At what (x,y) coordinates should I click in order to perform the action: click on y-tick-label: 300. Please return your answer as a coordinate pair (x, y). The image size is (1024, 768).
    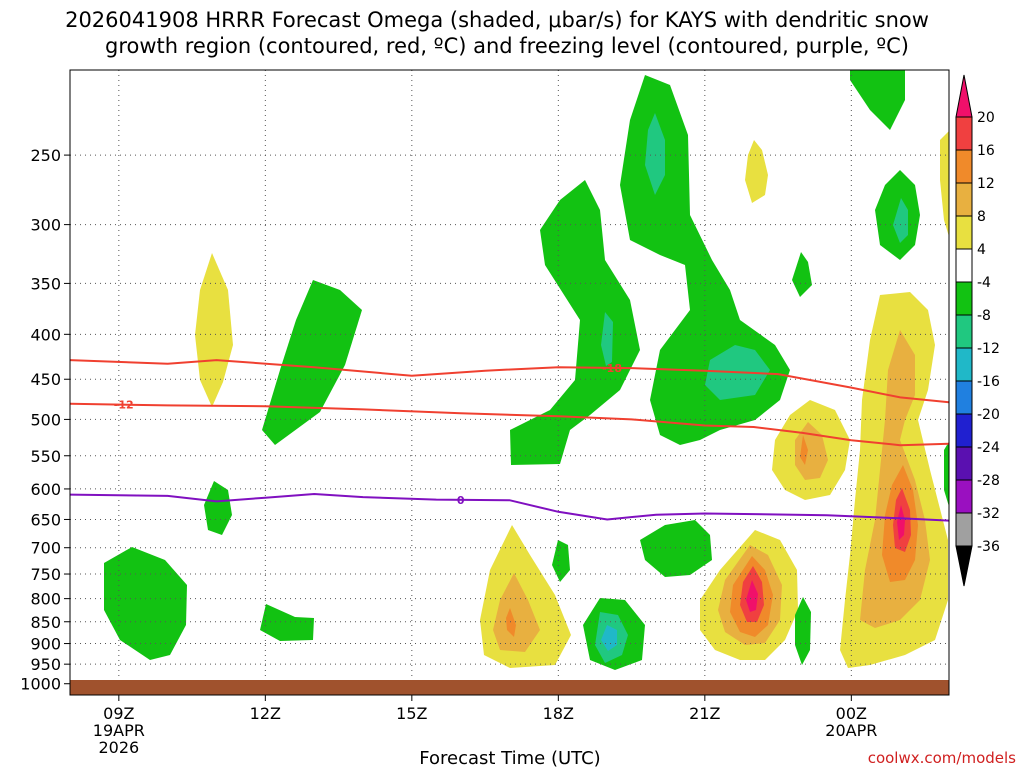
    Looking at the image, I should click on (45, 225).